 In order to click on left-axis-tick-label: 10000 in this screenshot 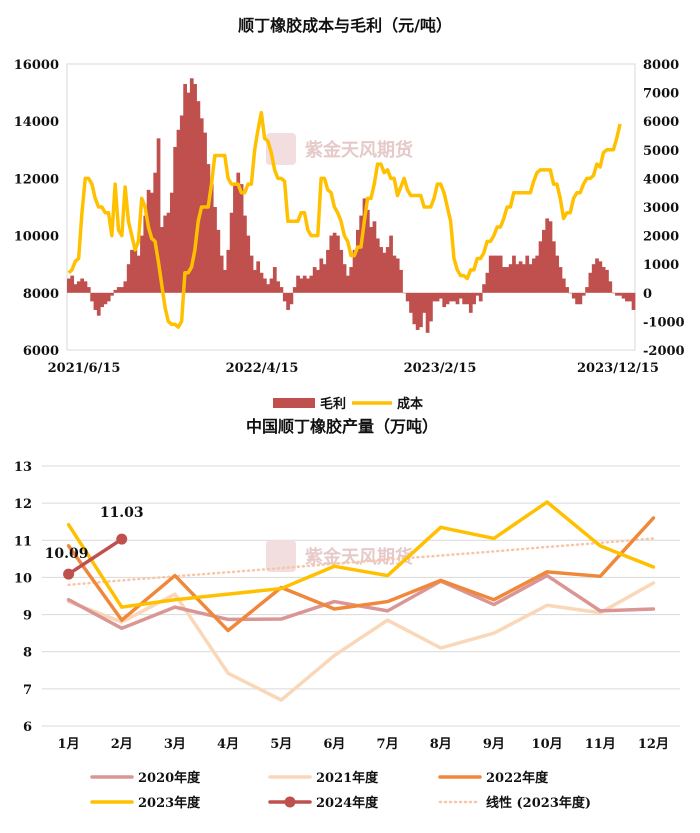, I will do `click(36, 237)`.